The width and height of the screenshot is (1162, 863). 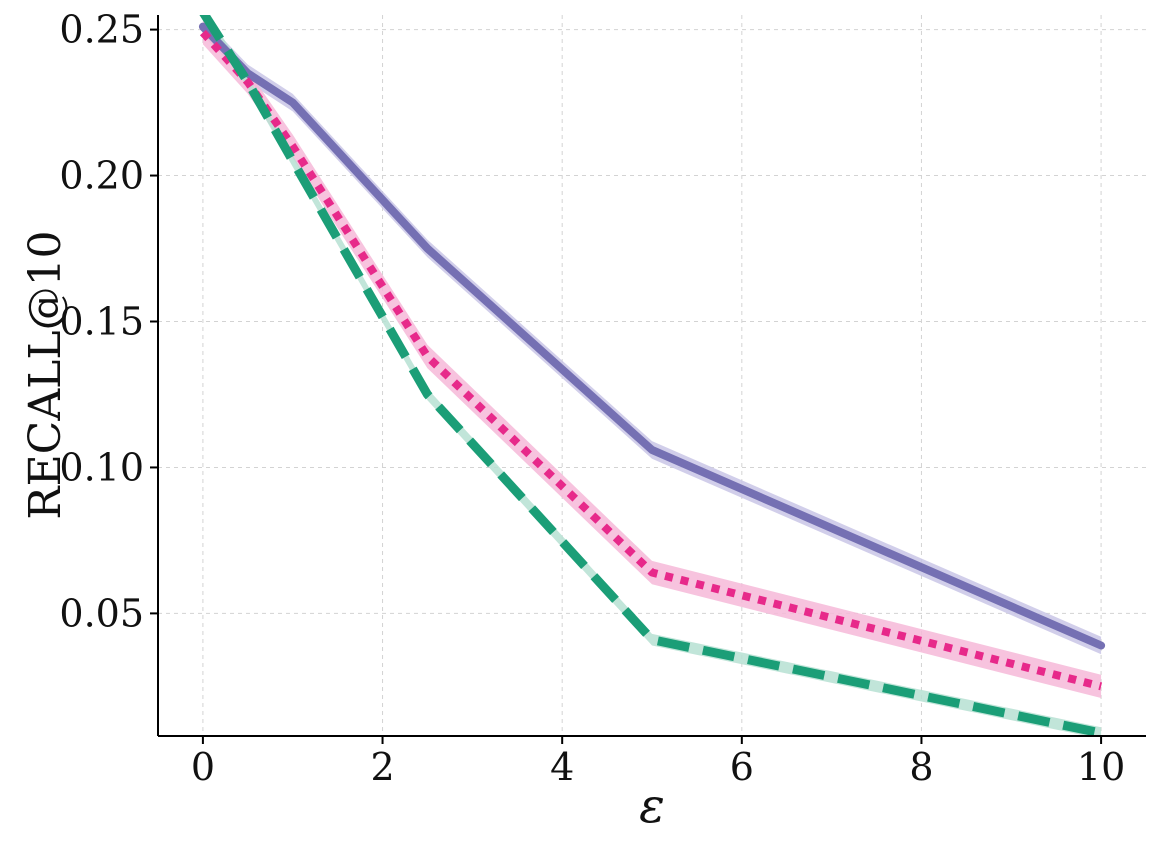 What do you see at coordinates (101, 613) in the screenshot?
I see `y-tick-label: 0.05` at bounding box center [101, 613].